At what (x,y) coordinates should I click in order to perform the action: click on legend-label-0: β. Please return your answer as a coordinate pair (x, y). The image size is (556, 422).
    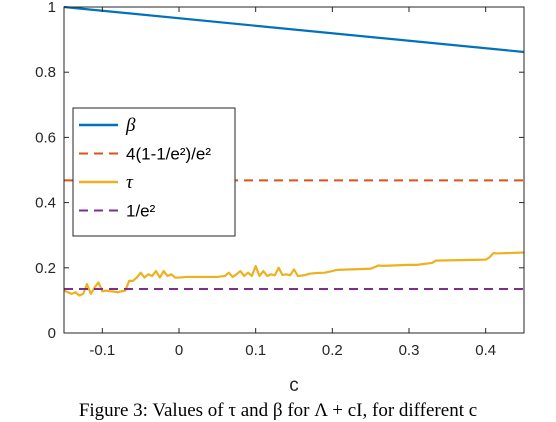
    Looking at the image, I should click on (130, 125).